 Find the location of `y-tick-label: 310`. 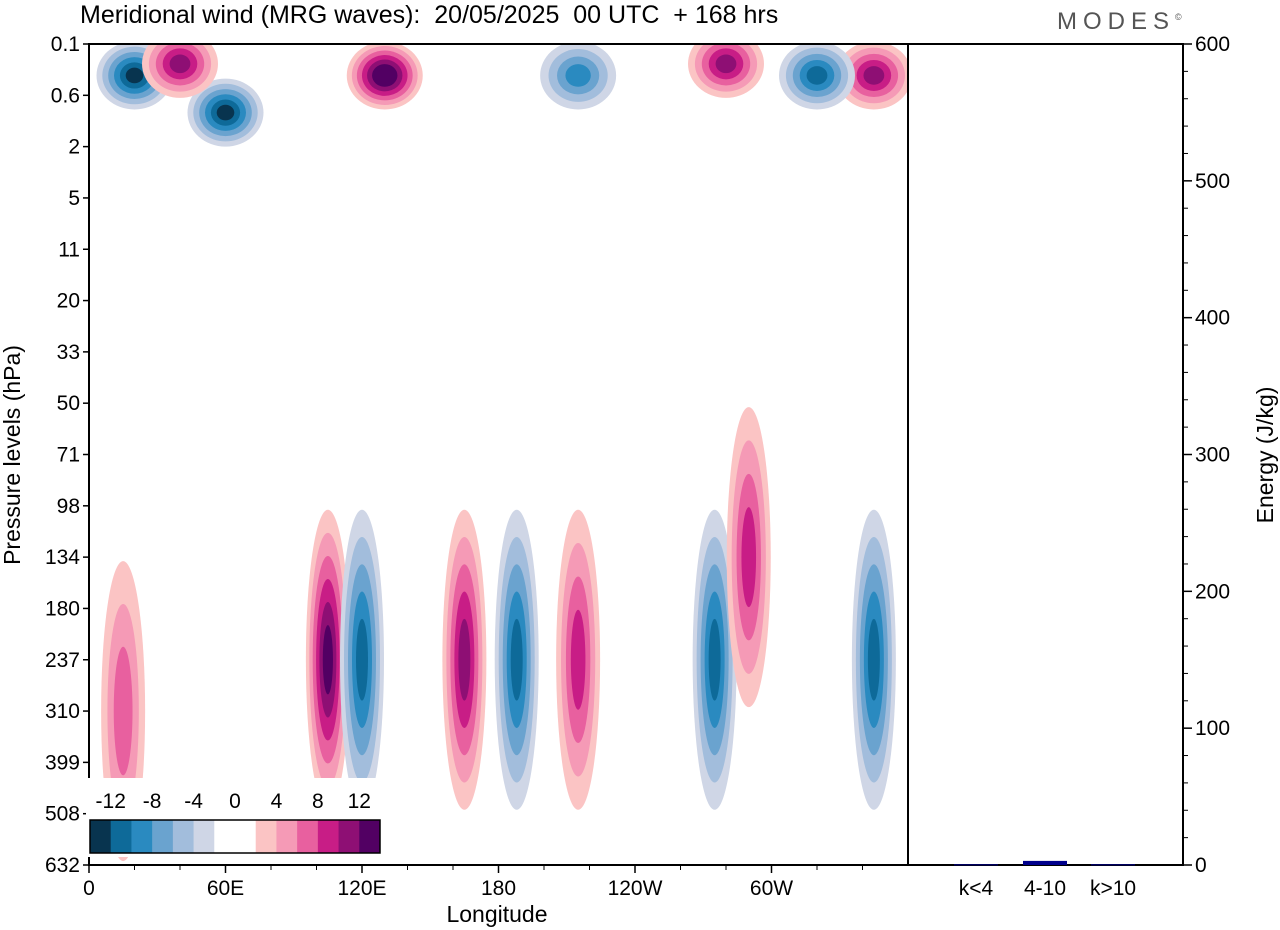

y-tick-label: 310 is located at coordinates (62, 711).